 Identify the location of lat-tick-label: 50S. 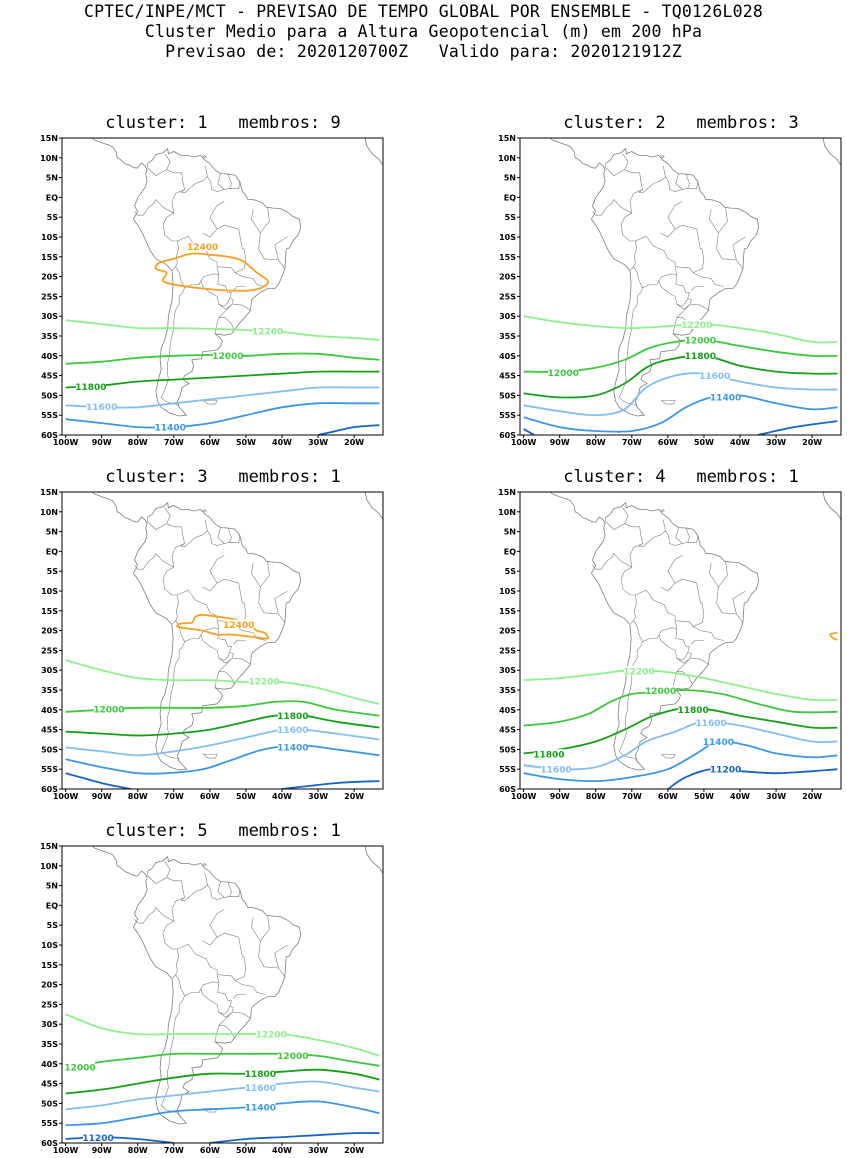
(49, 1103).